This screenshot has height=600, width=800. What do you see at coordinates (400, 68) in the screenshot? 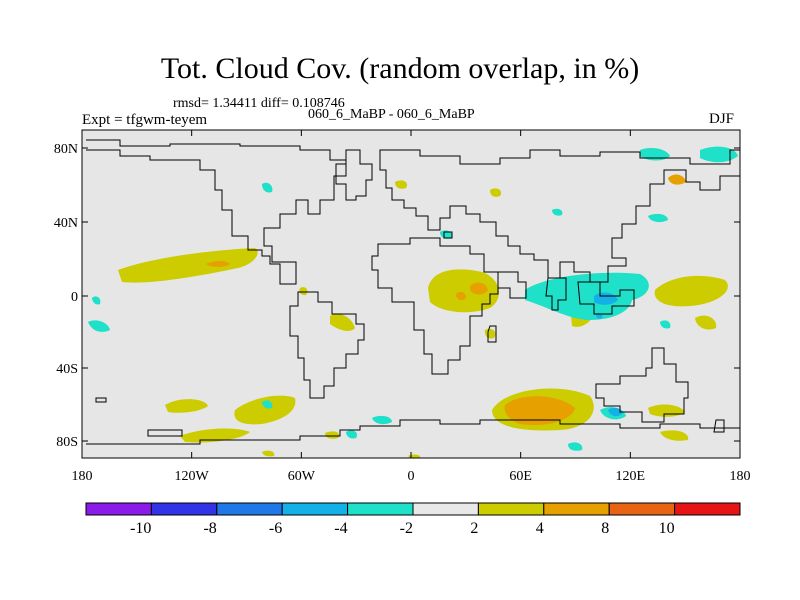
I see `chart-title: Tot. Cloud Cov. (random overlap, in %)` at bounding box center [400, 68].